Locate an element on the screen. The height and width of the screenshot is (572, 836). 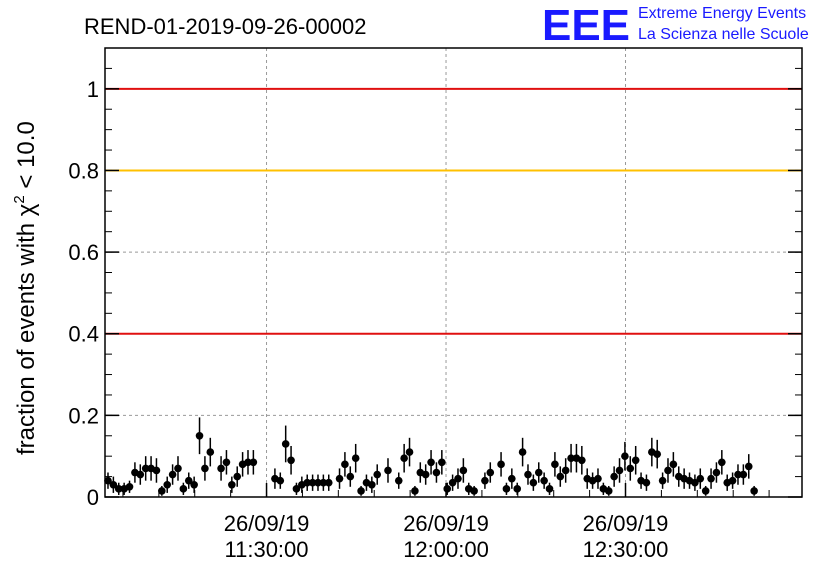
x-tick-date: 26/09/19 is located at coordinates (626, 523).